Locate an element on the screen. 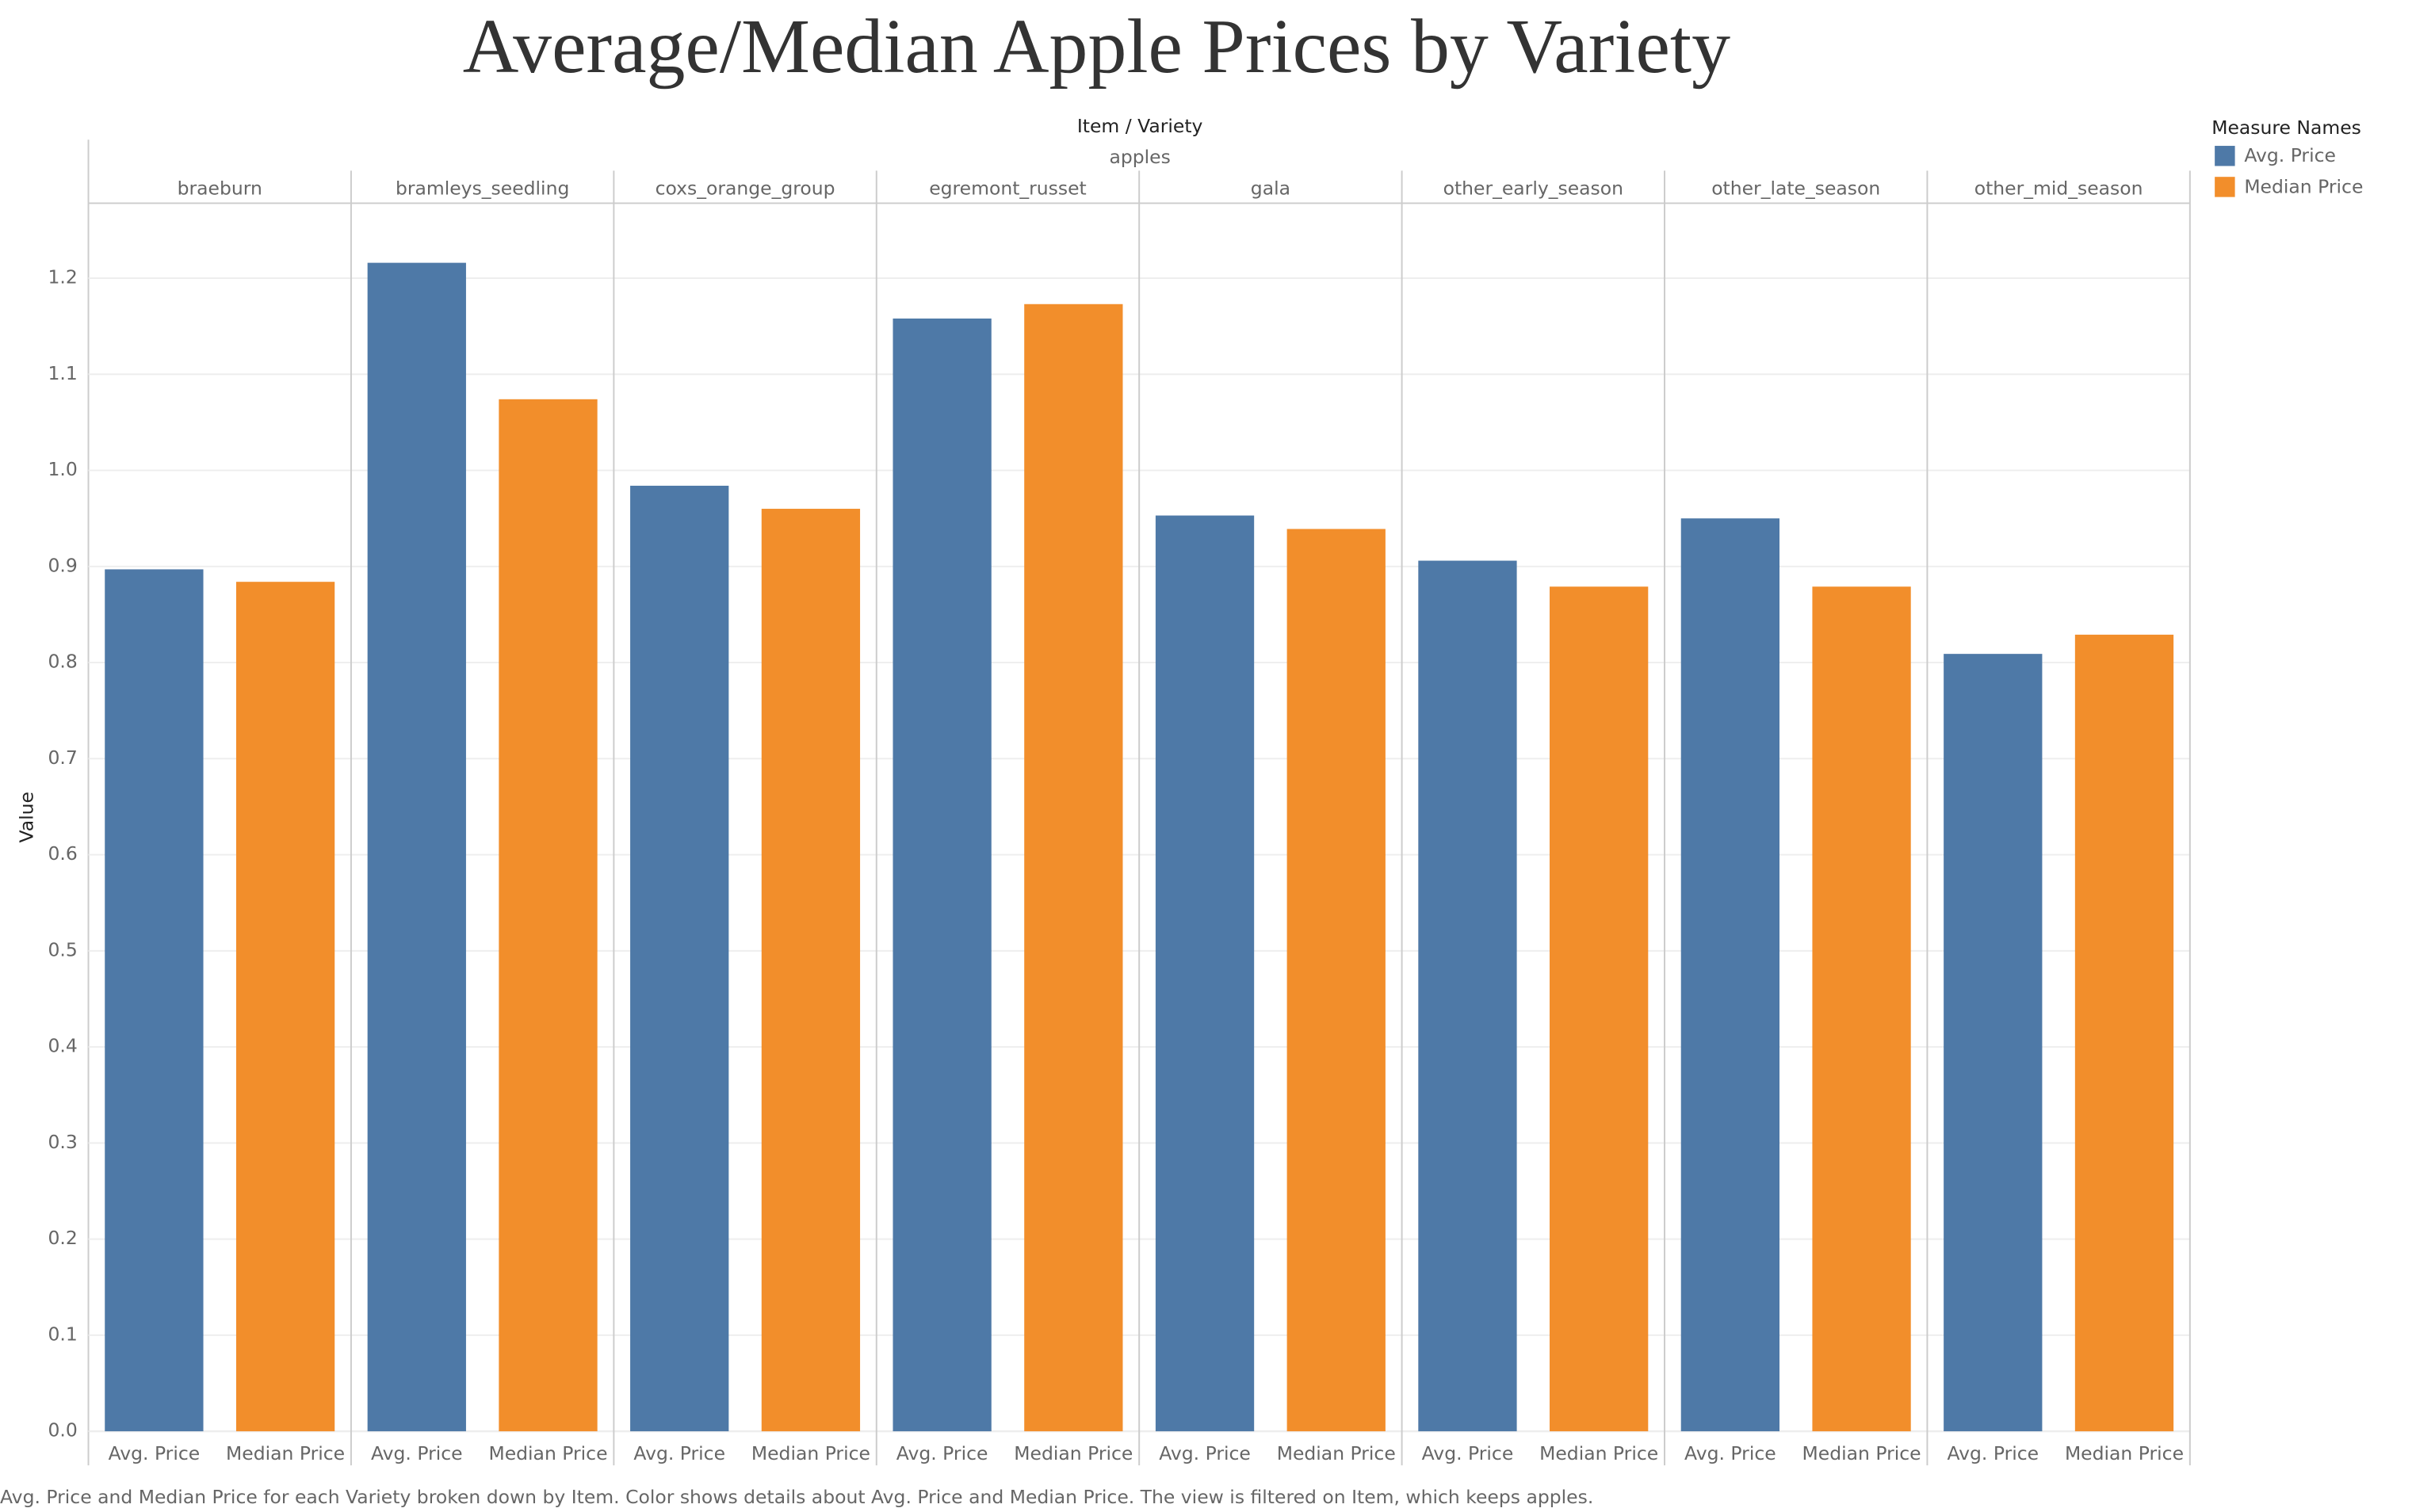  legend-label: Median Price is located at coordinates (2303, 186).